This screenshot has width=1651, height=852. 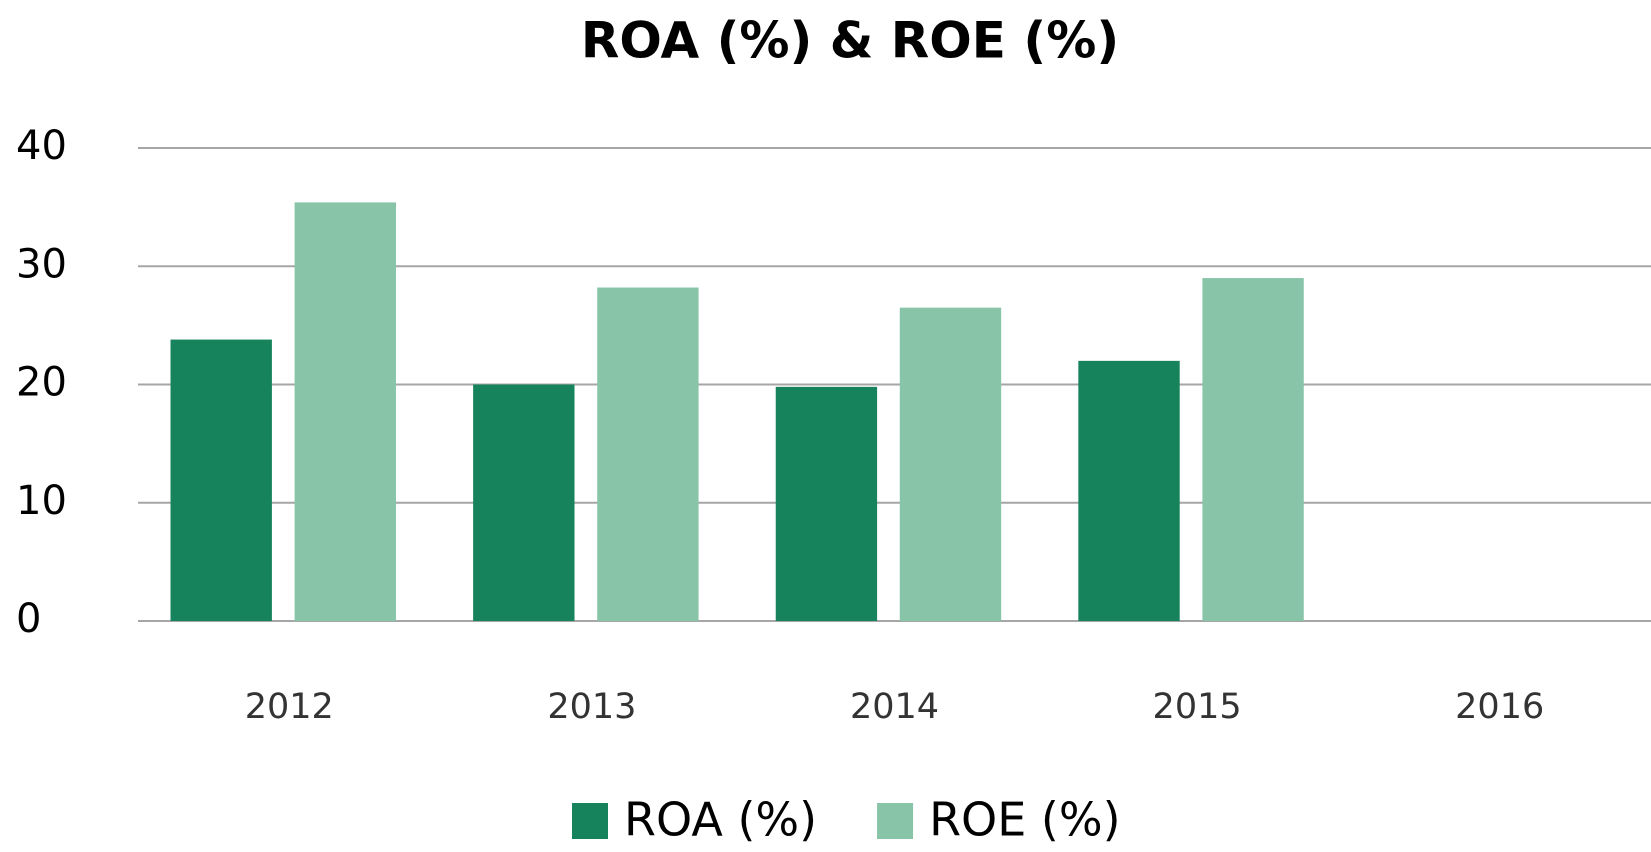 I want to click on x-tick-label: 2014, so click(x=894, y=707).